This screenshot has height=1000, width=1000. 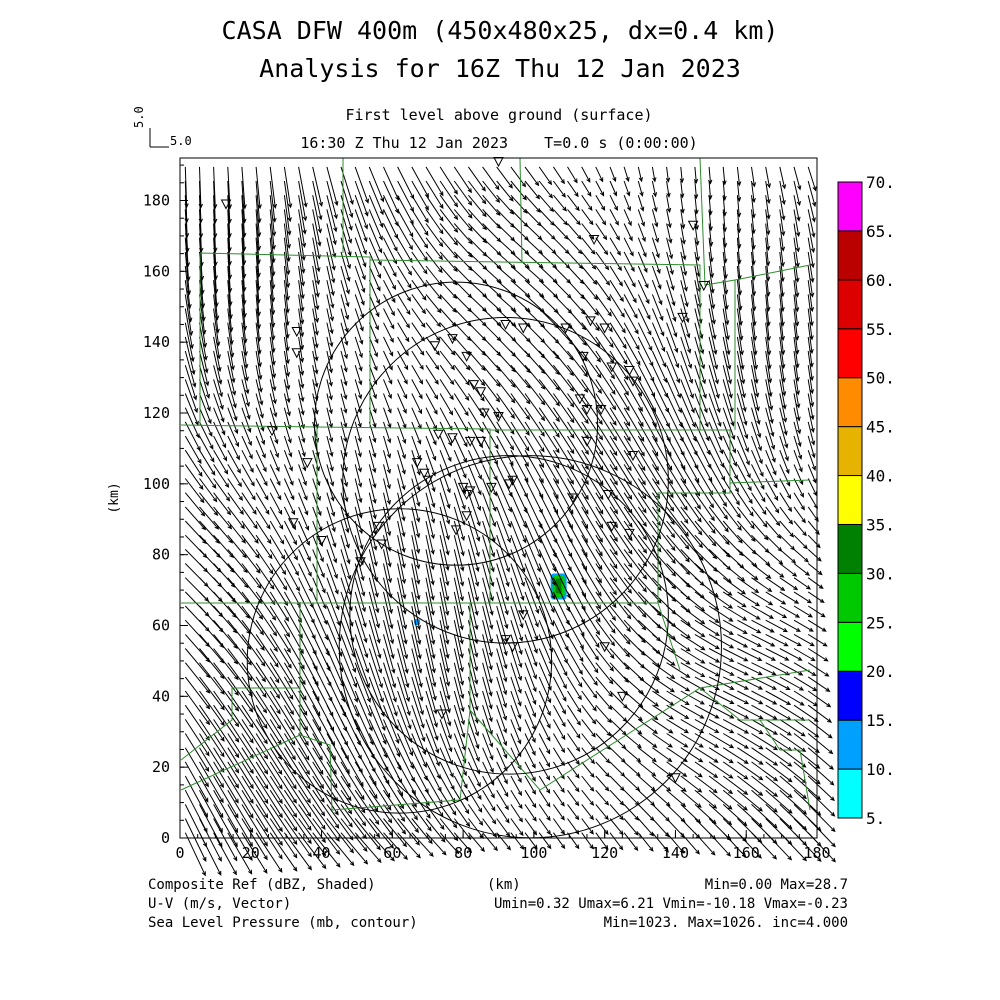 What do you see at coordinates (449, 207) in the screenshot?
I see `wind-vector-2043` at bounding box center [449, 207].